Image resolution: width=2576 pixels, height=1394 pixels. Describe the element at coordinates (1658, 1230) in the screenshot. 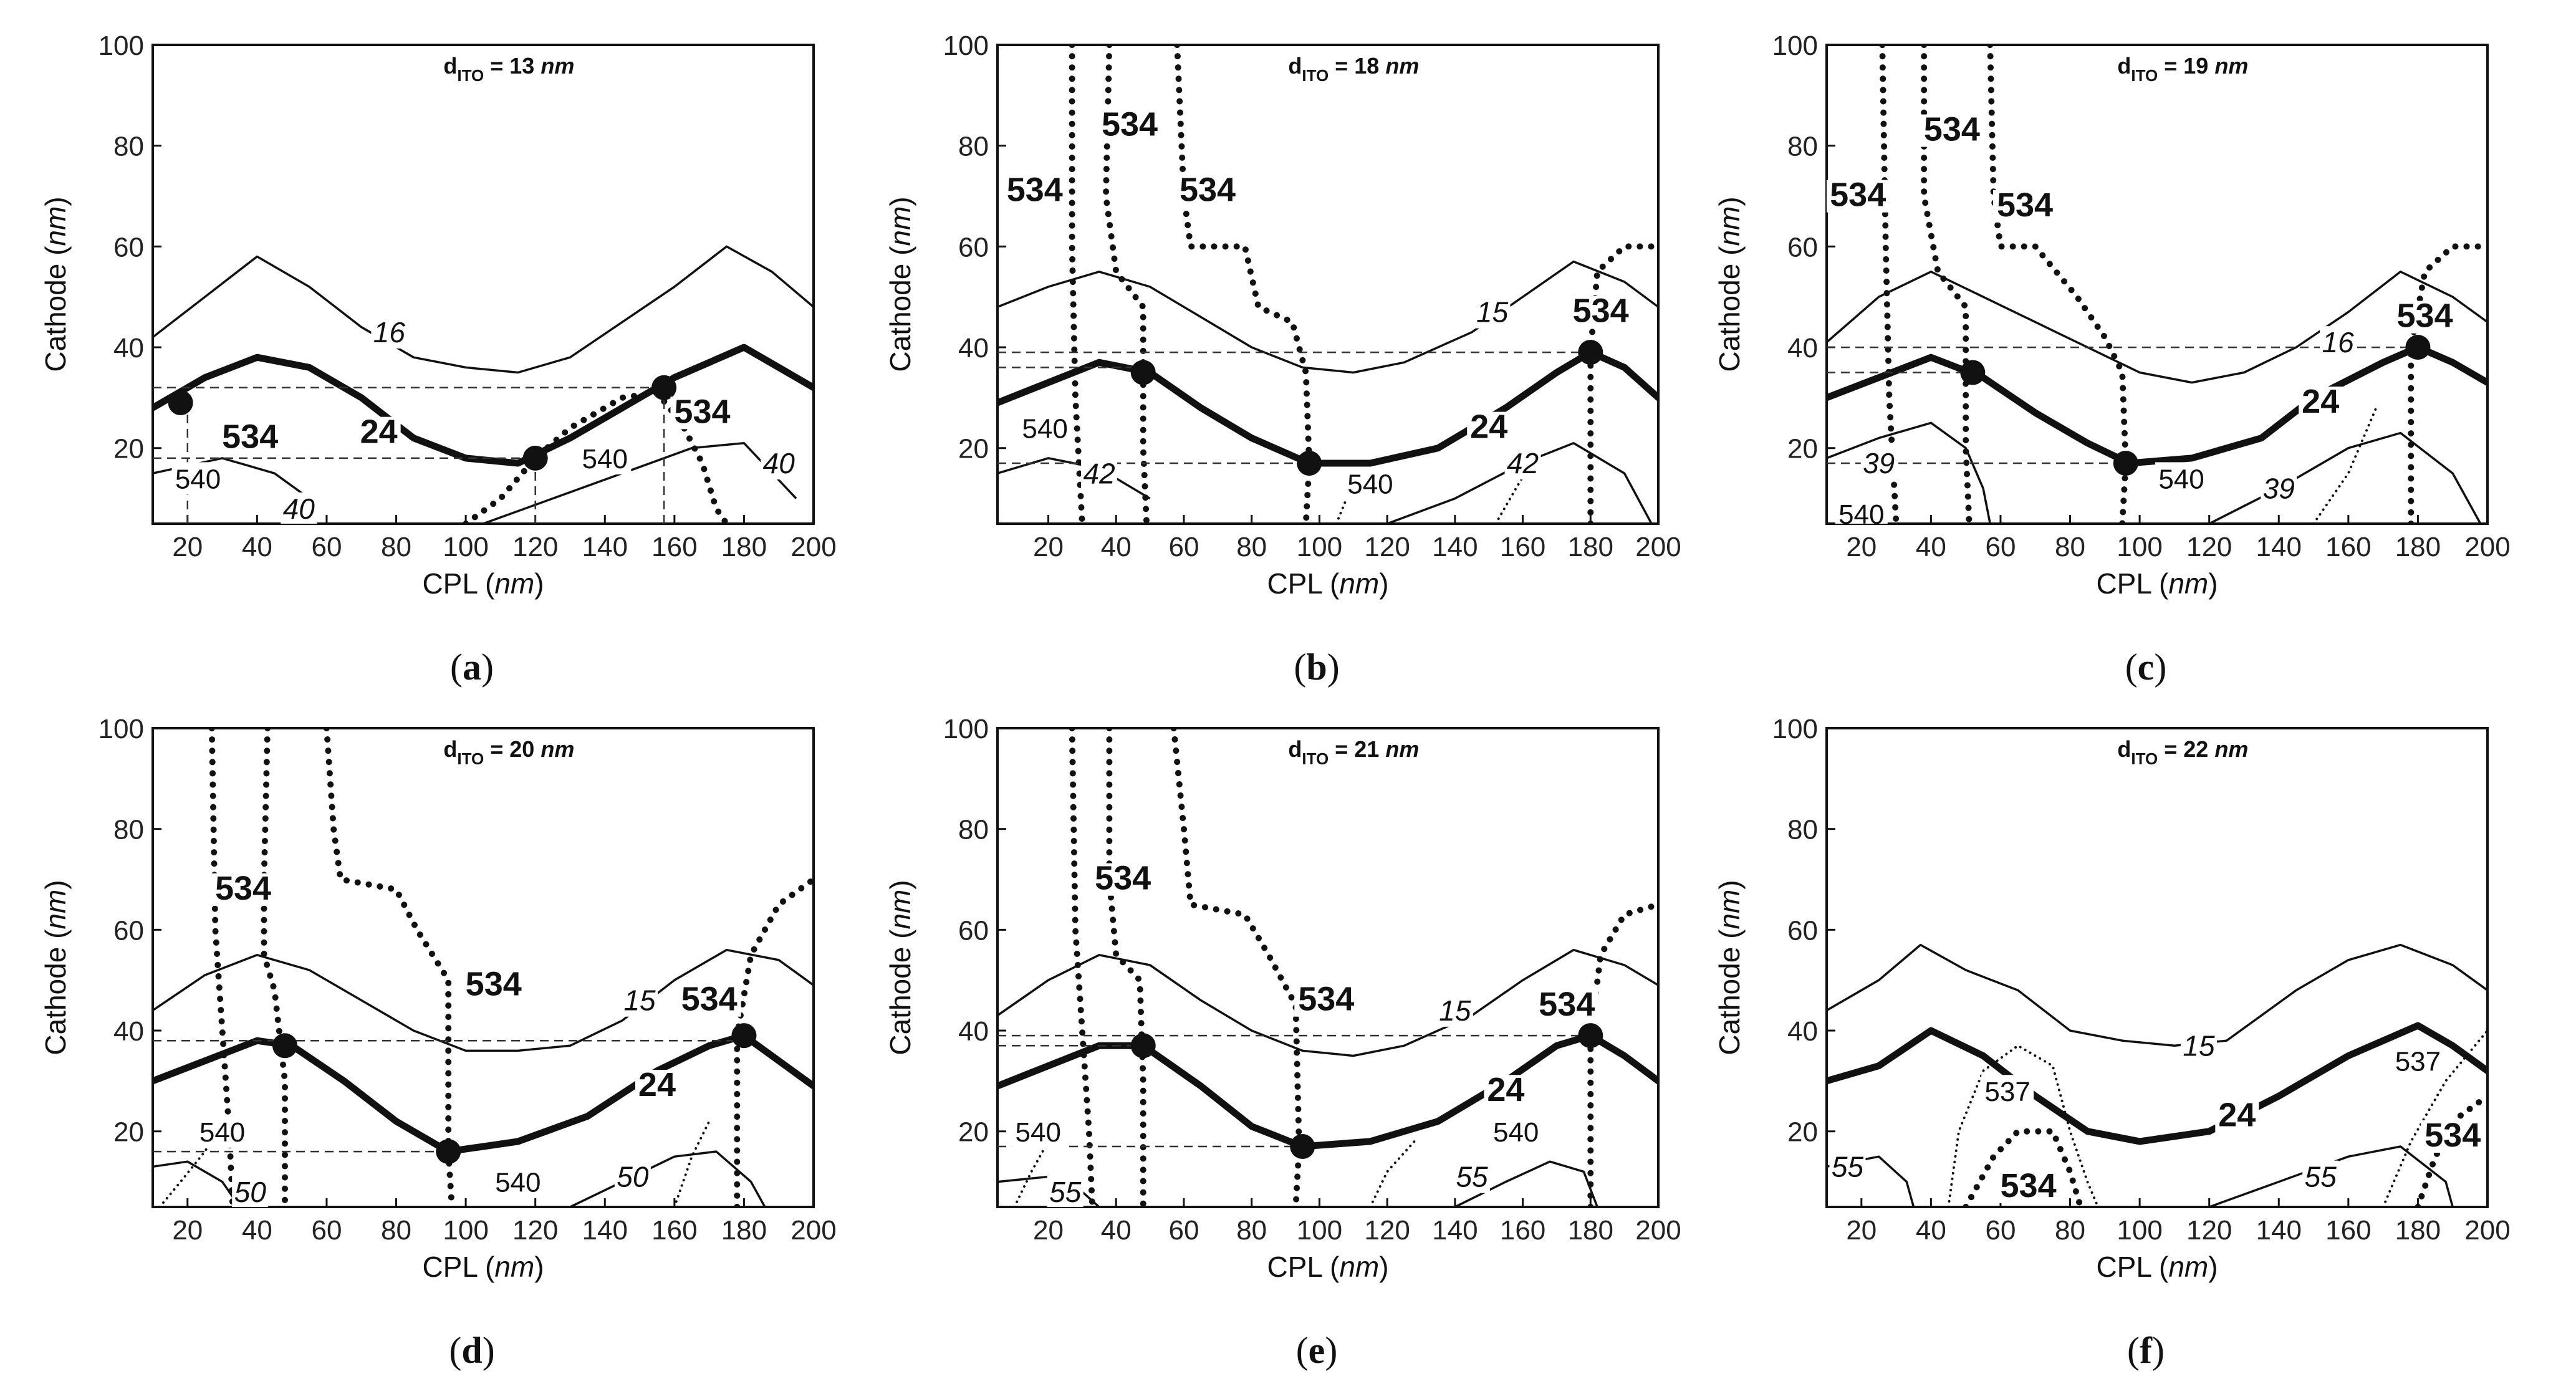

I see `x-tick-label: 200` at that location.